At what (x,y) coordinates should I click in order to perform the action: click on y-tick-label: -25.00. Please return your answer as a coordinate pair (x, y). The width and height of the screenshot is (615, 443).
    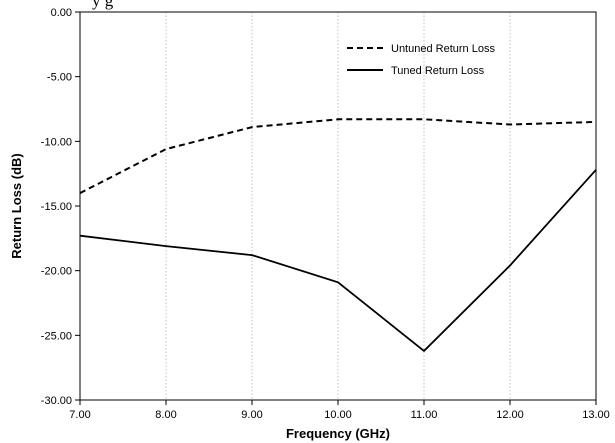
    Looking at the image, I should click on (56, 336).